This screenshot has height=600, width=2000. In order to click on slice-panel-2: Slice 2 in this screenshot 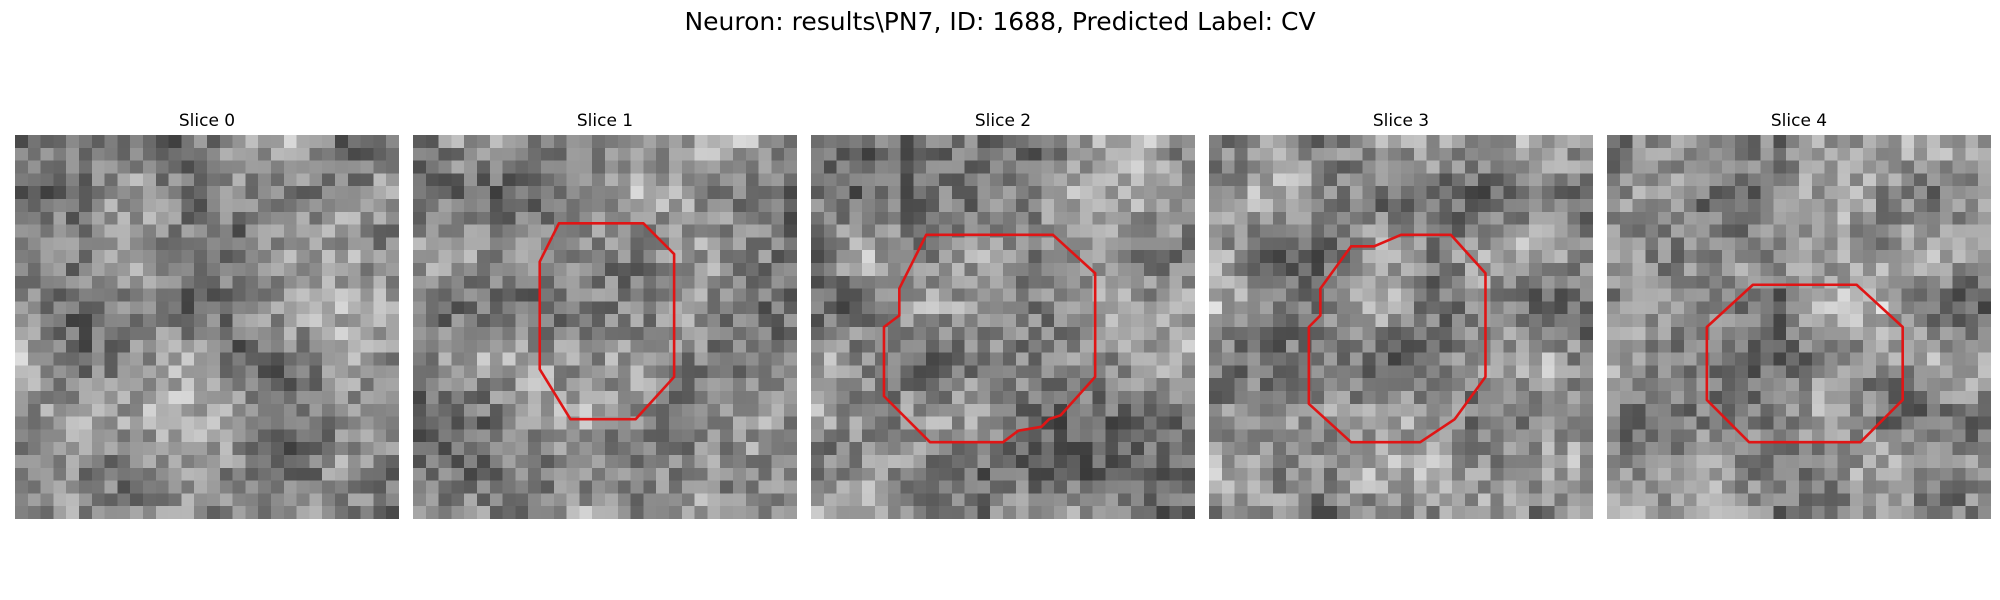, I will do `click(1003, 315)`.